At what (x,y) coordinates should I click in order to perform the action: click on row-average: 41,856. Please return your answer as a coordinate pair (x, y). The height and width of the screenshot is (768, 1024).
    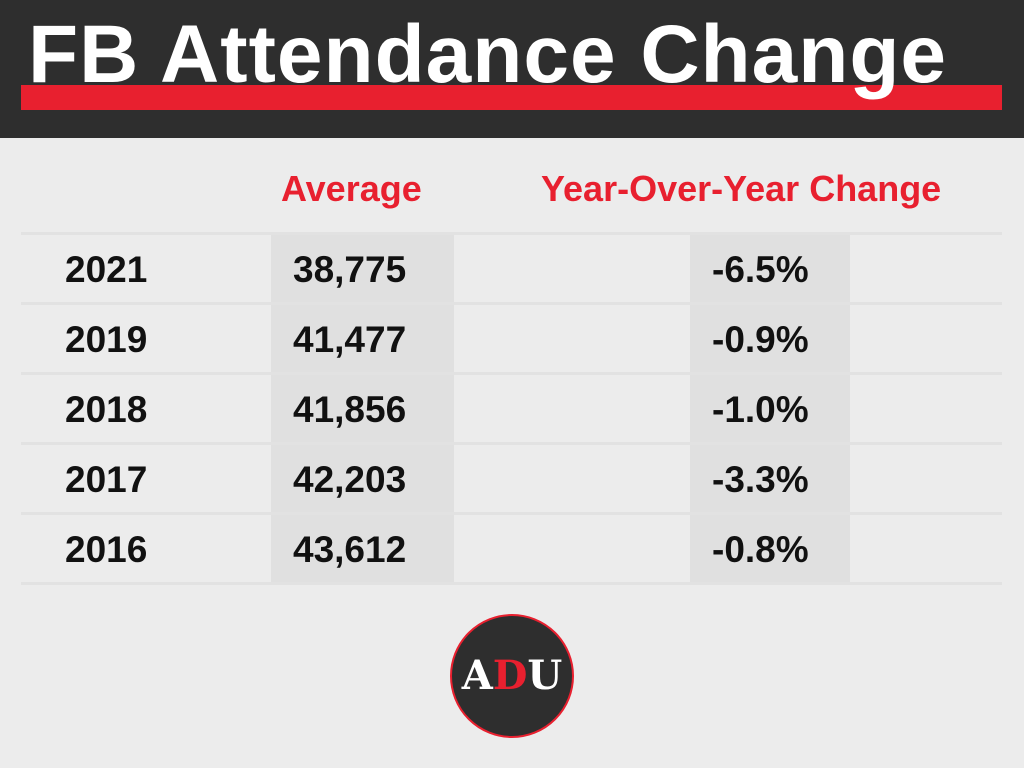
    Looking at the image, I should click on (350, 409).